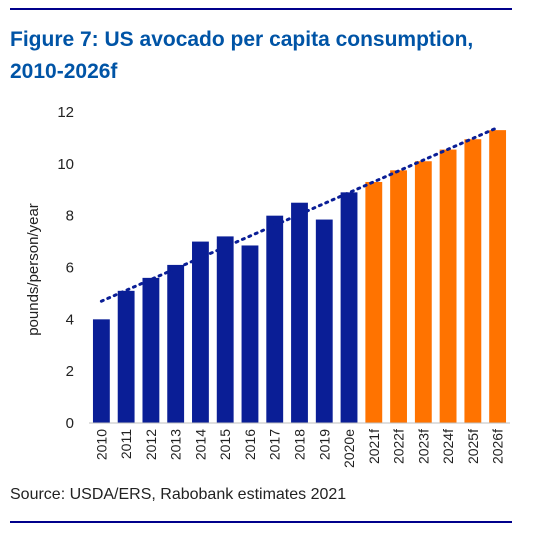  Describe the element at coordinates (70, 423) in the screenshot. I see `y-tick-label: 0` at that location.